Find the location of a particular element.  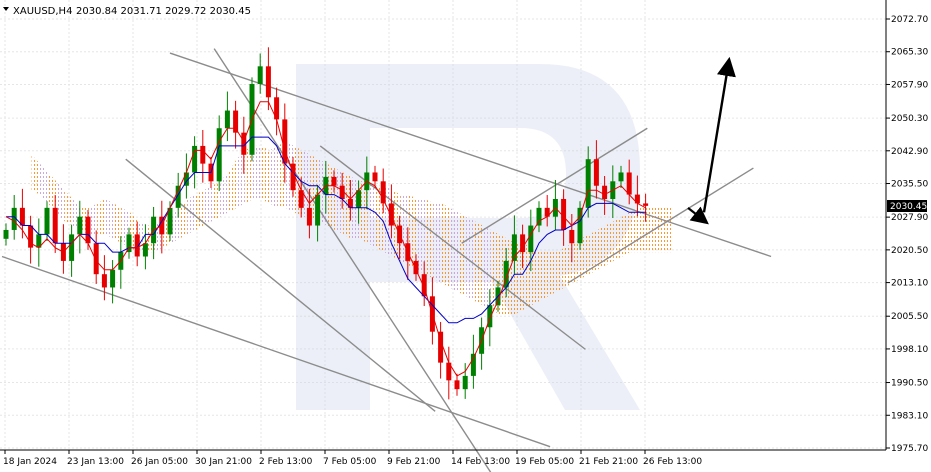

y-tick-label: 2005.50 is located at coordinates (909, 317).